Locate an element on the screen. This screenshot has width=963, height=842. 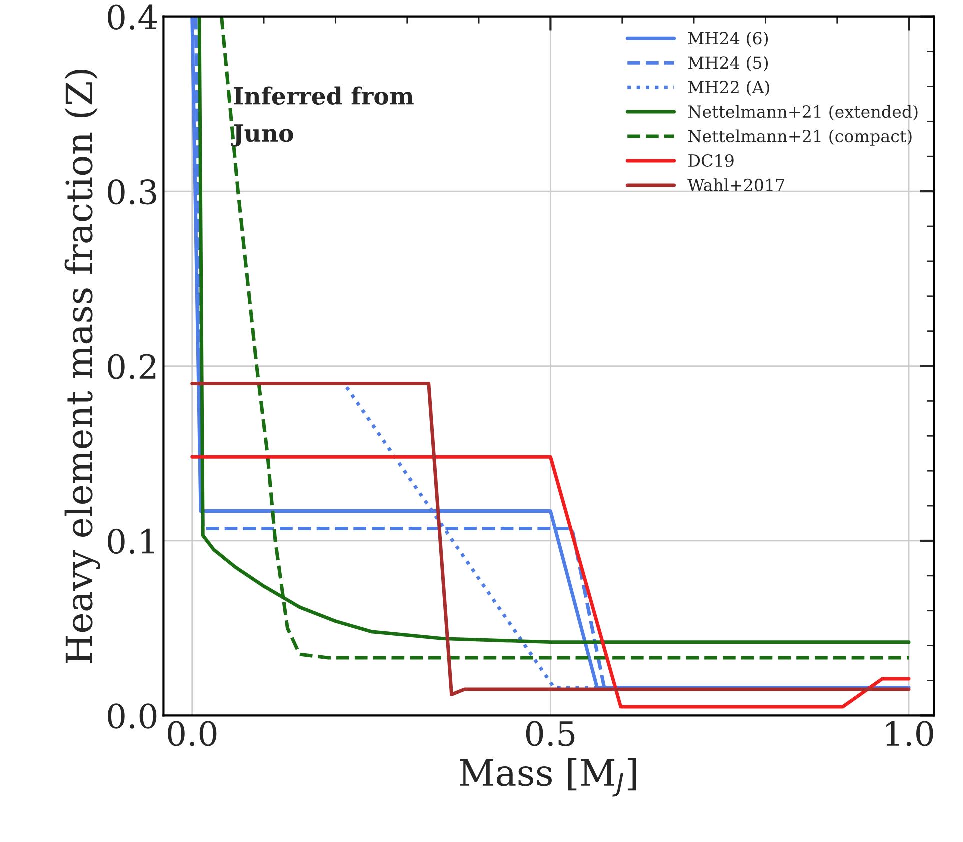
x-tick-label: 0.5 is located at coordinates (550, 733).